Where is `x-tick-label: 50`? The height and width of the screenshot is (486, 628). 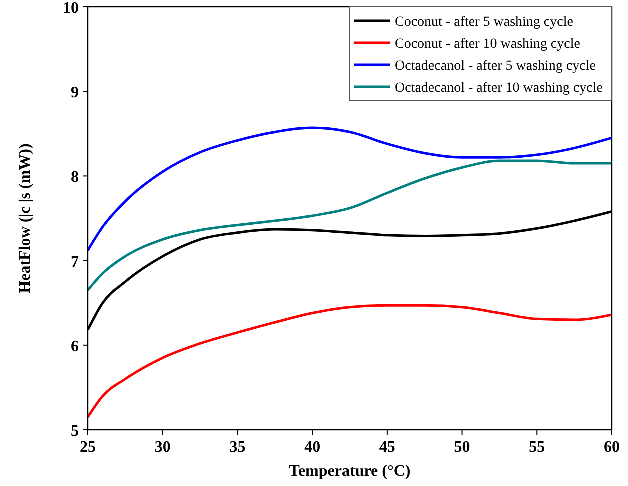
x-tick-label: 50 is located at coordinates (462, 447).